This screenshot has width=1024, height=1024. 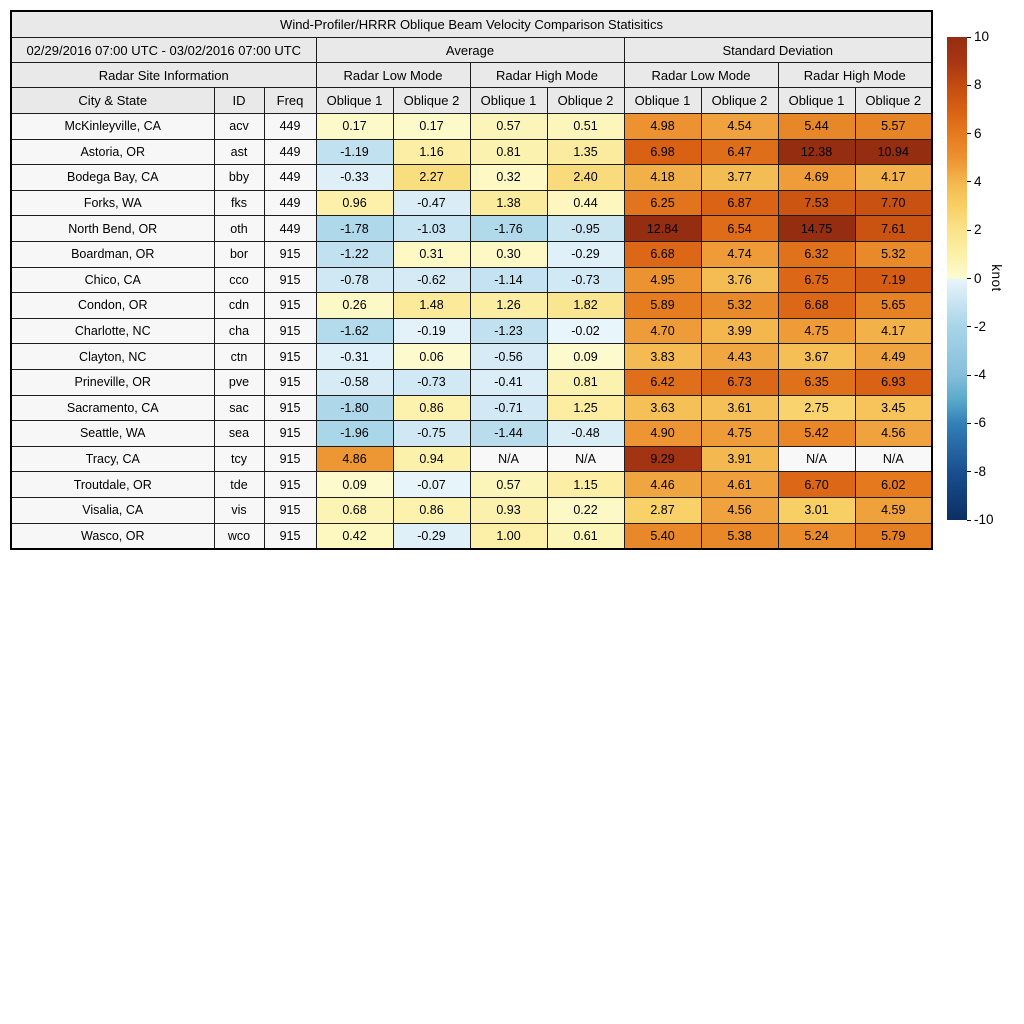 What do you see at coordinates (585, 228) in the screenshot?
I see `value-cell: -0.95` at bounding box center [585, 228].